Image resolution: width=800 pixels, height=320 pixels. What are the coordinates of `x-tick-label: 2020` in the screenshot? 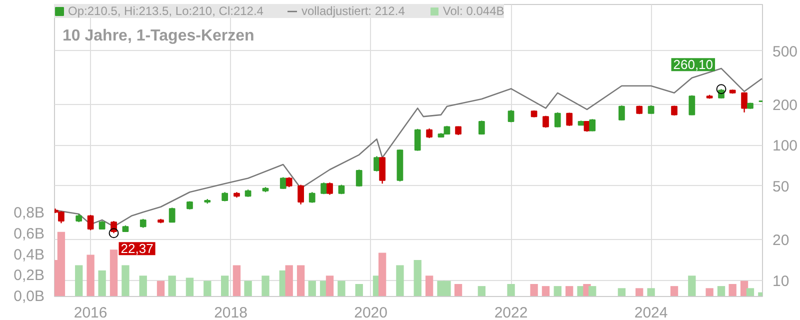 It's located at (371, 312).